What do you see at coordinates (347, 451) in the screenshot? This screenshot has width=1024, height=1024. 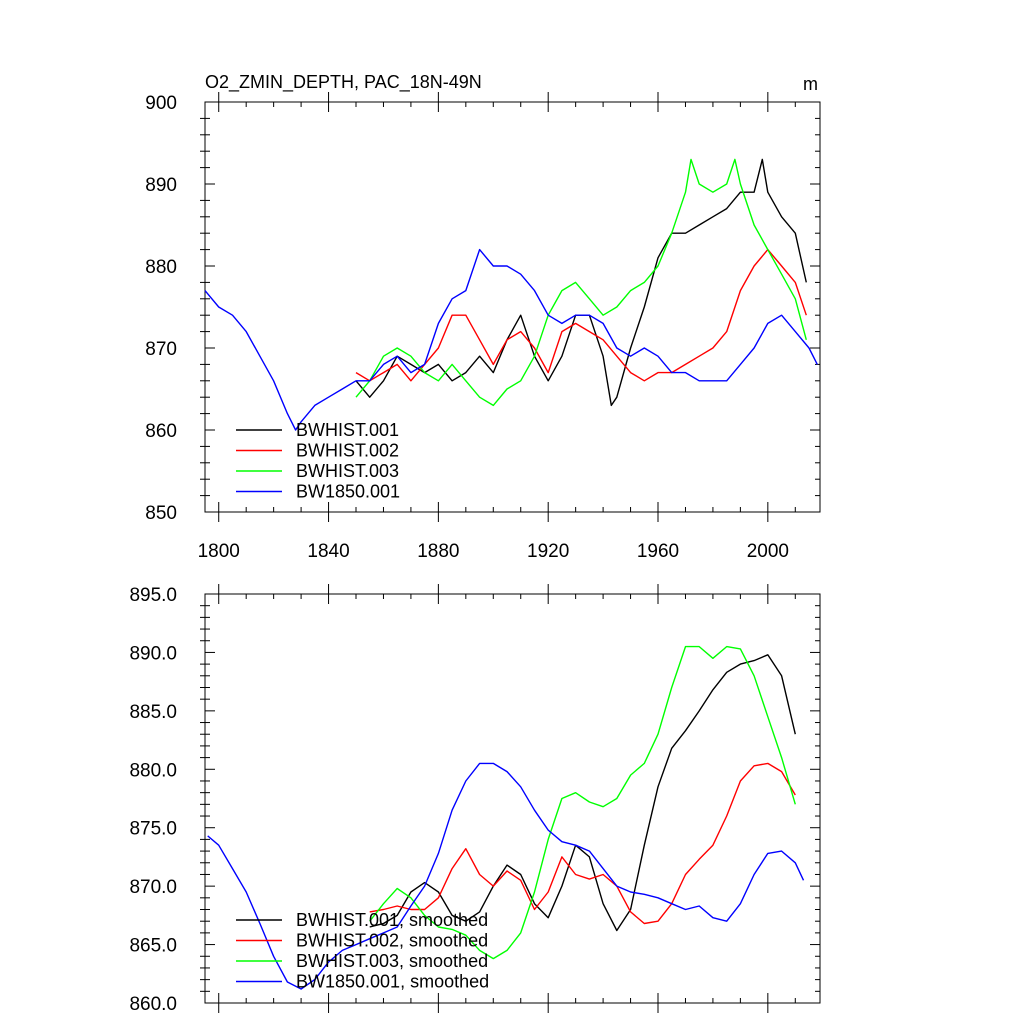 I see `legend-label: BWHIST.002` at bounding box center [347, 451].